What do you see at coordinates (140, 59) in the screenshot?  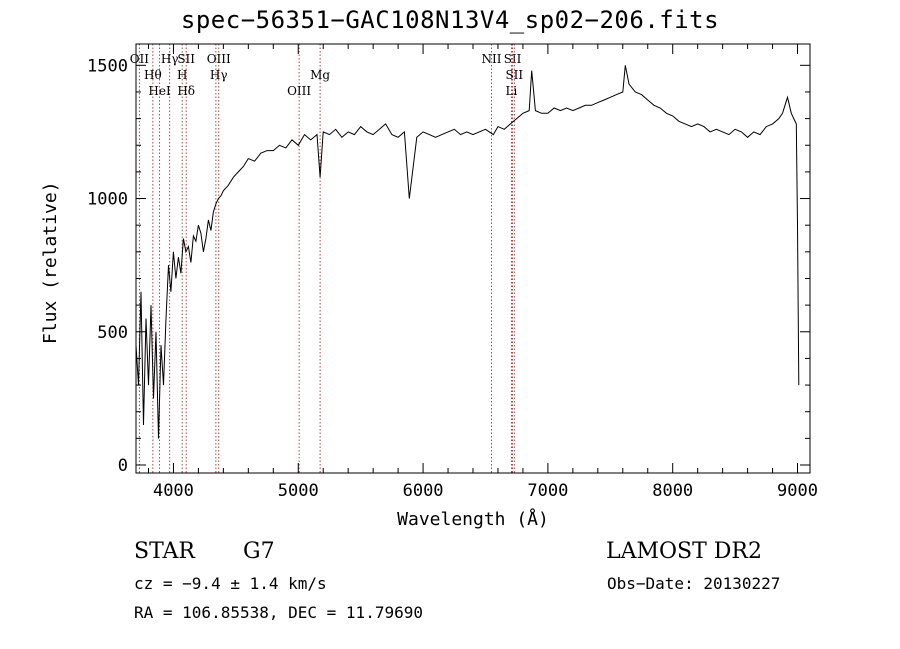 I see `emission-line-label: OII` at bounding box center [140, 59].